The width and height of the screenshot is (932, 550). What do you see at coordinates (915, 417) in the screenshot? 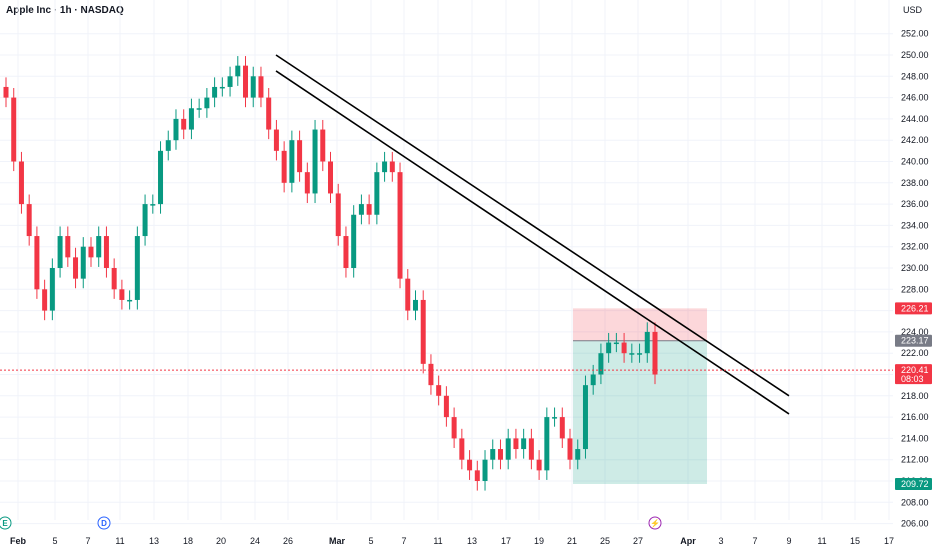
I see `price-tick-label: 216.00` at bounding box center [915, 417].